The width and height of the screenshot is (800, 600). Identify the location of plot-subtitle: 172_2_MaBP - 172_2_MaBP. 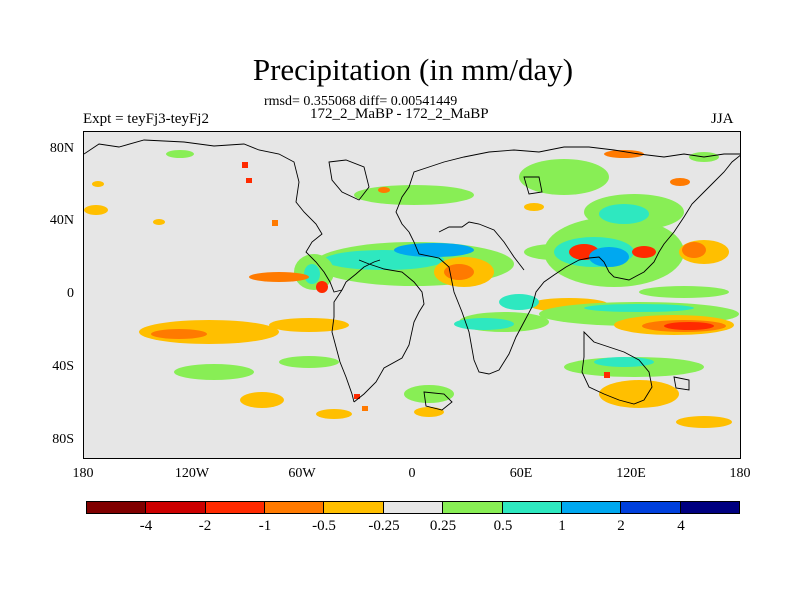
(399, 114).